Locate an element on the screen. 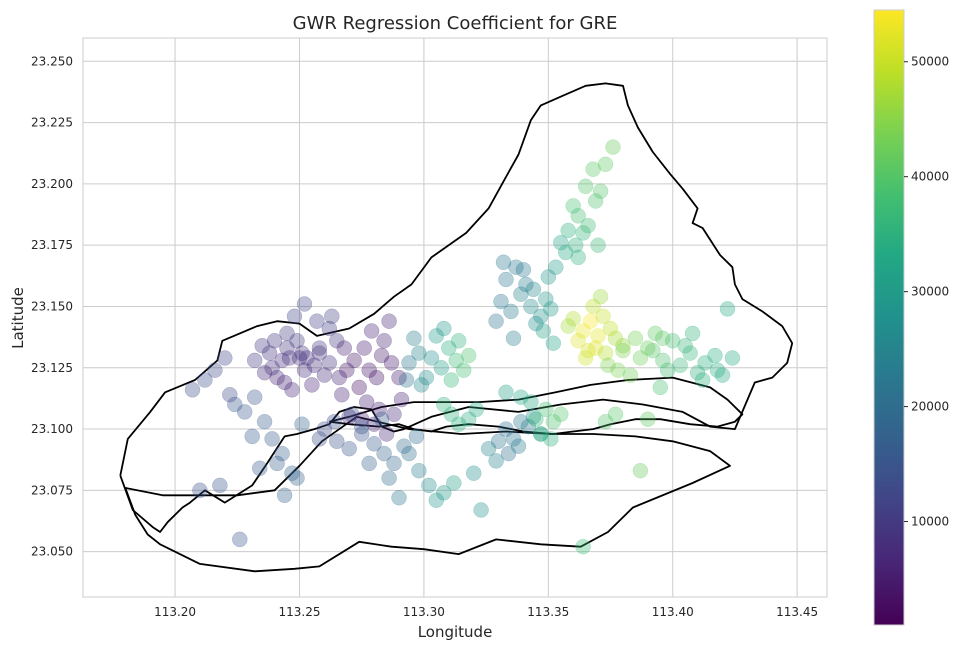 The image size is (962, 650). x-tick-label: 113.20 is located at coordinates (175, 612).